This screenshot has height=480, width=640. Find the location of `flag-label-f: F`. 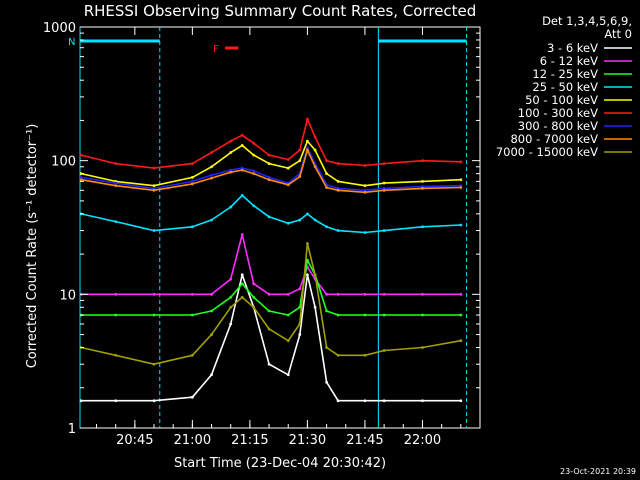

flag-label-f: F is located at coordinates (216, 49).